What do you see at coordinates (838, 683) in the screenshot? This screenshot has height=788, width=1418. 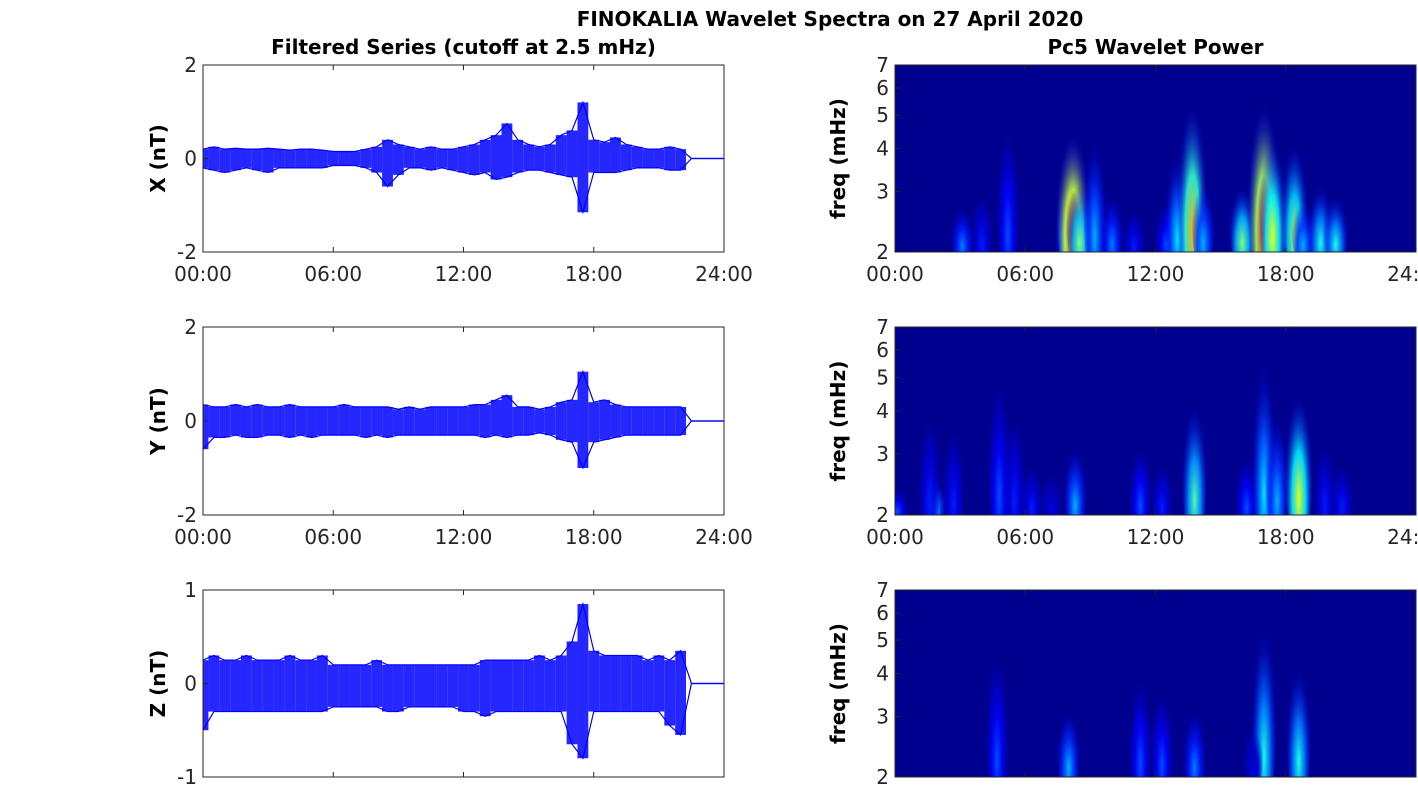 I see `y-axis-label: freq (mHz)` at bounding box center [838, 683].